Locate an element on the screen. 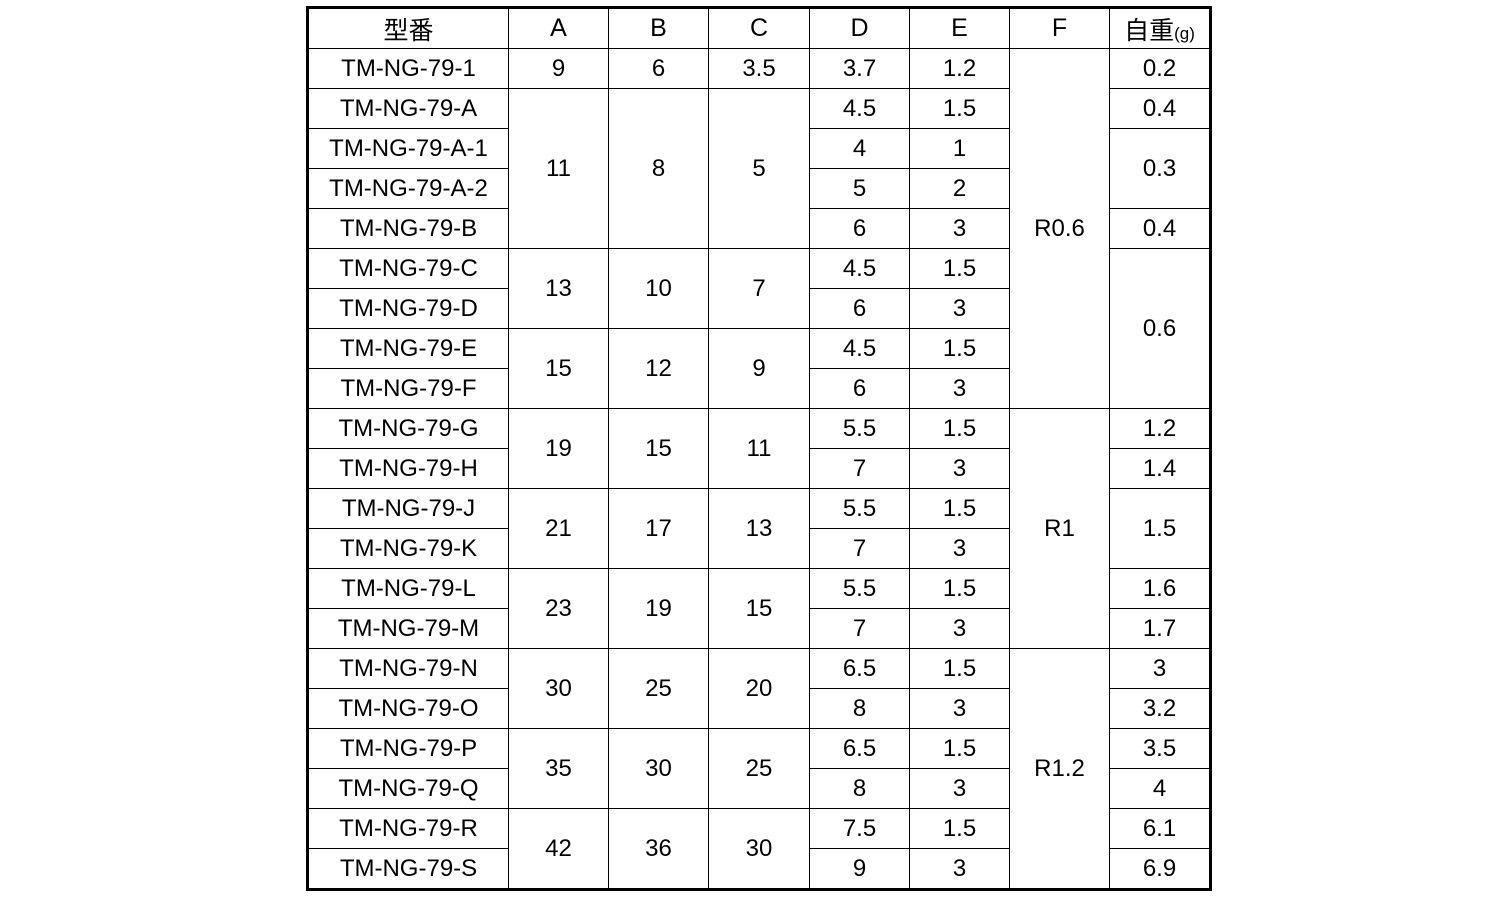 This screenshot has height=900, width=1500. table-row: TM-NG-79-C 13 10 7 4.5 1.5 0.6 is located at coordinates (759, 328).